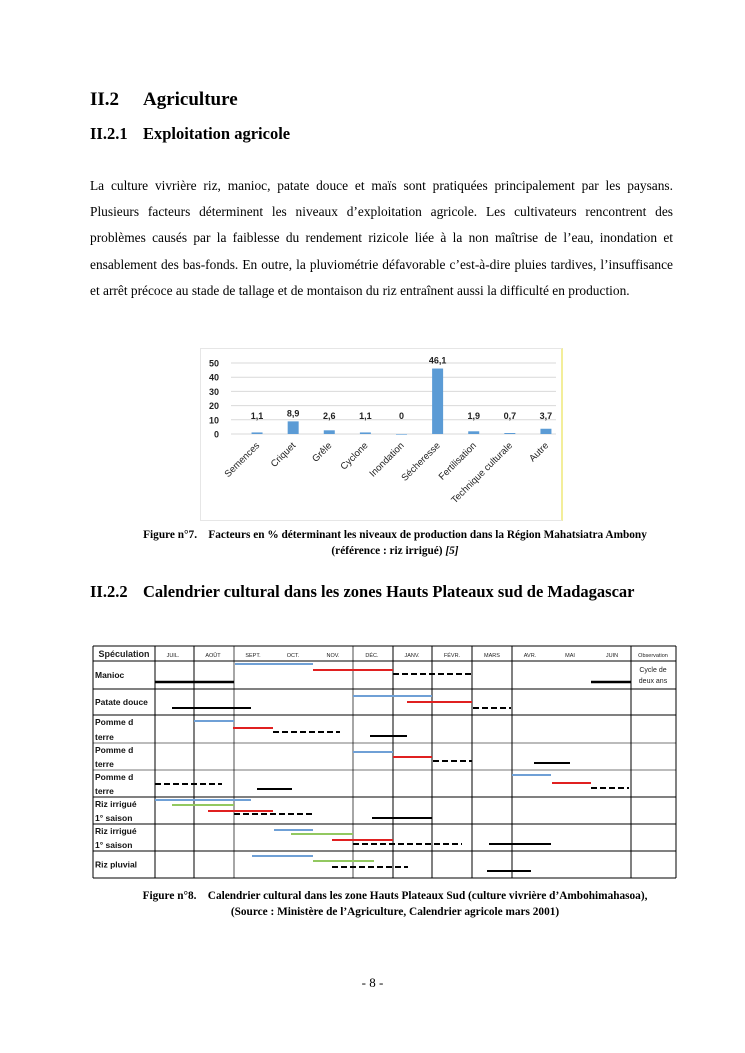  What do you see at coordinates (653, 656) in the screenshot?
I see `header-cell: Observation` at bounding box center [653, 656].